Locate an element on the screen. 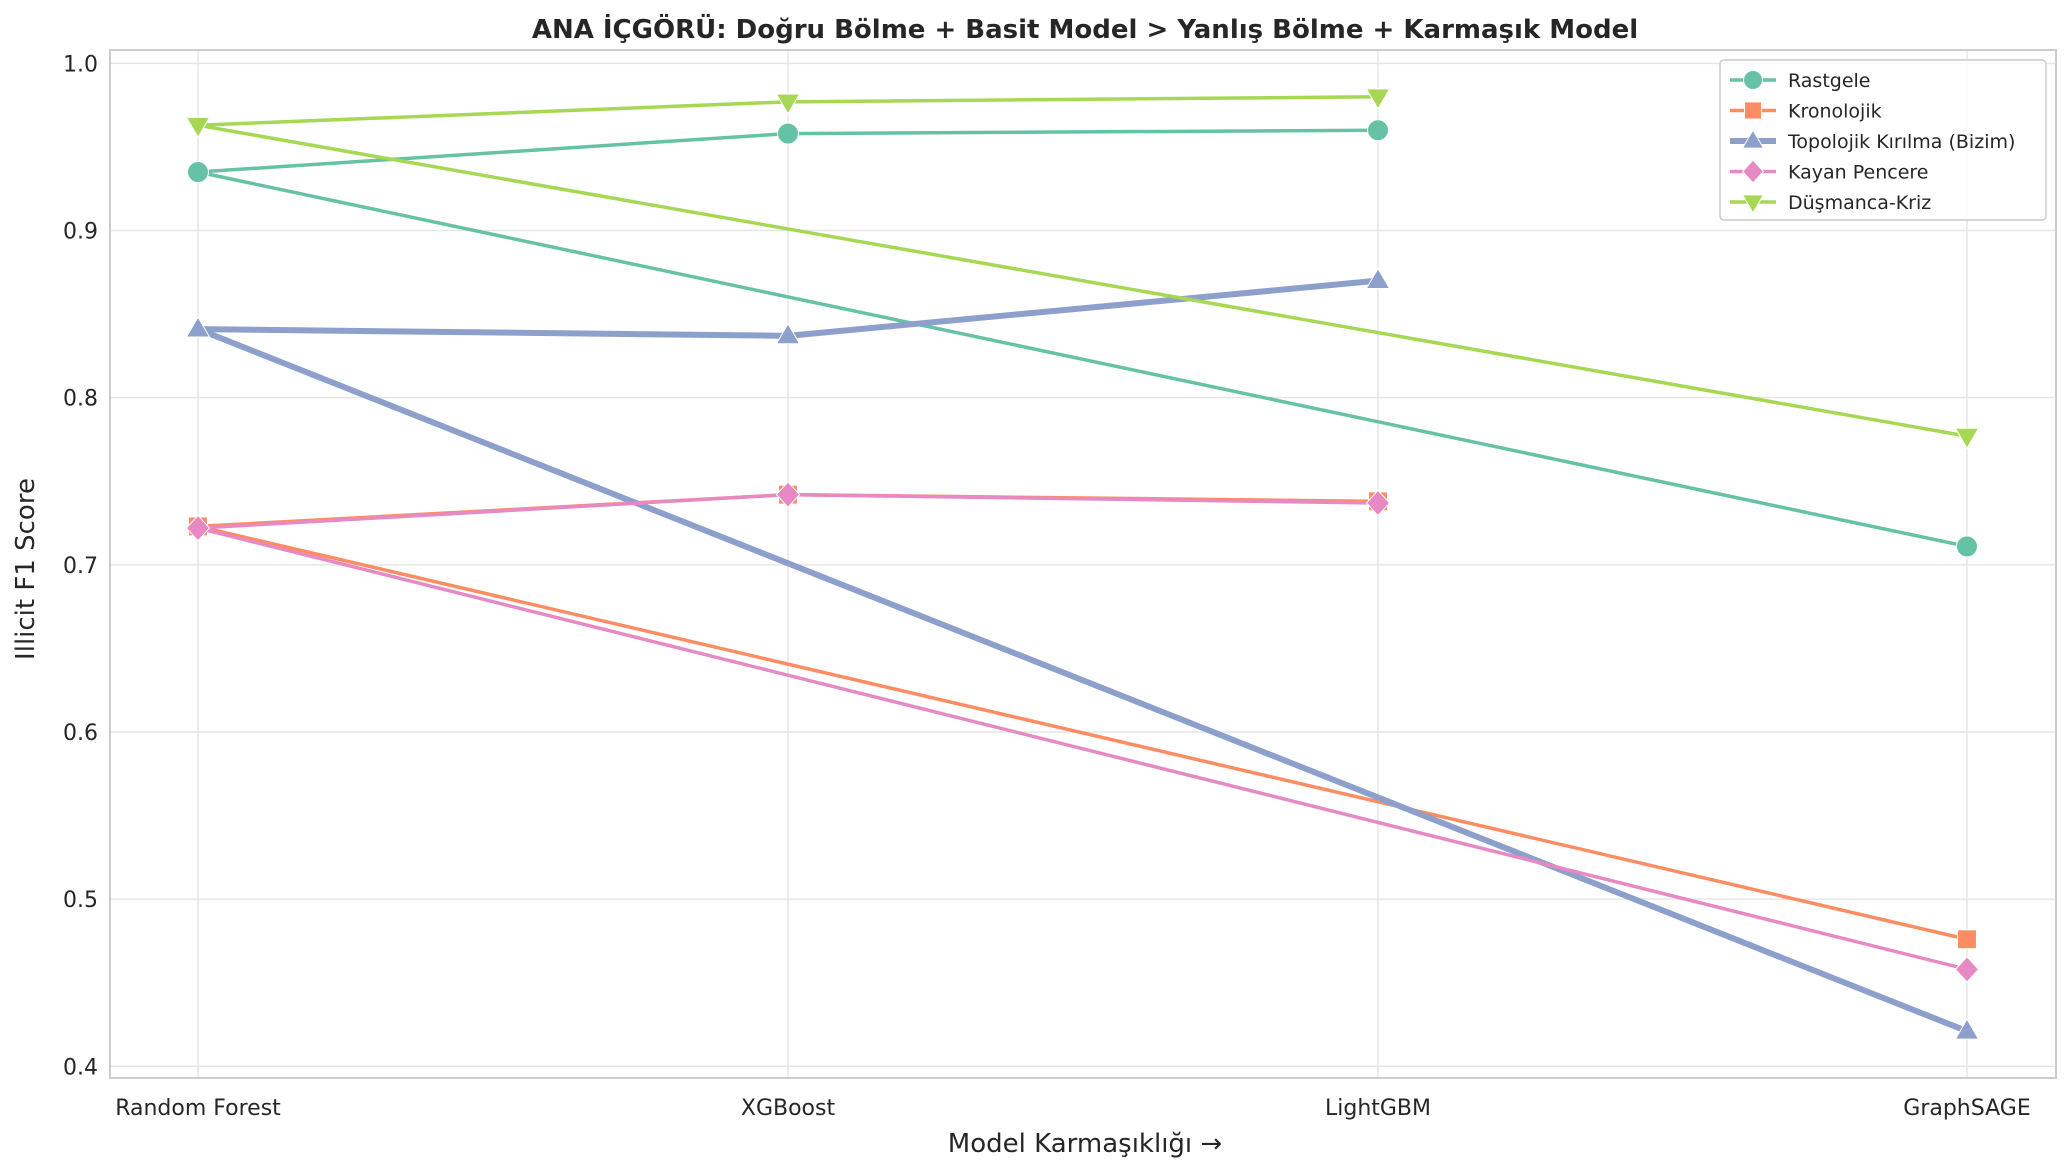 This screenshot has height=1170, width=2070. y-tick-label: 0.8 is located at coordinates (80, 399).